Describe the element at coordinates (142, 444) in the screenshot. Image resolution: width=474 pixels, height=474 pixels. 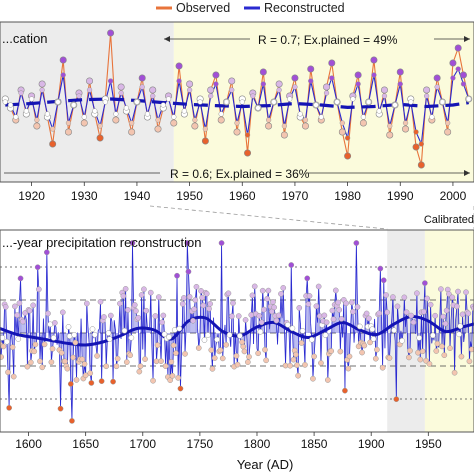
I see `bottom-x-tick-label: 1700` at that location.